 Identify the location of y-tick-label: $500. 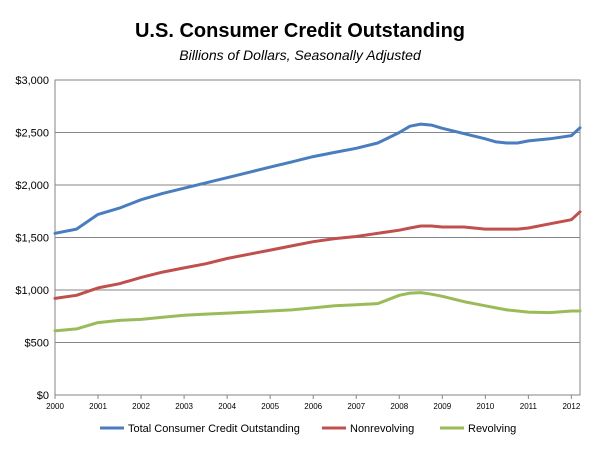
(37, 344).